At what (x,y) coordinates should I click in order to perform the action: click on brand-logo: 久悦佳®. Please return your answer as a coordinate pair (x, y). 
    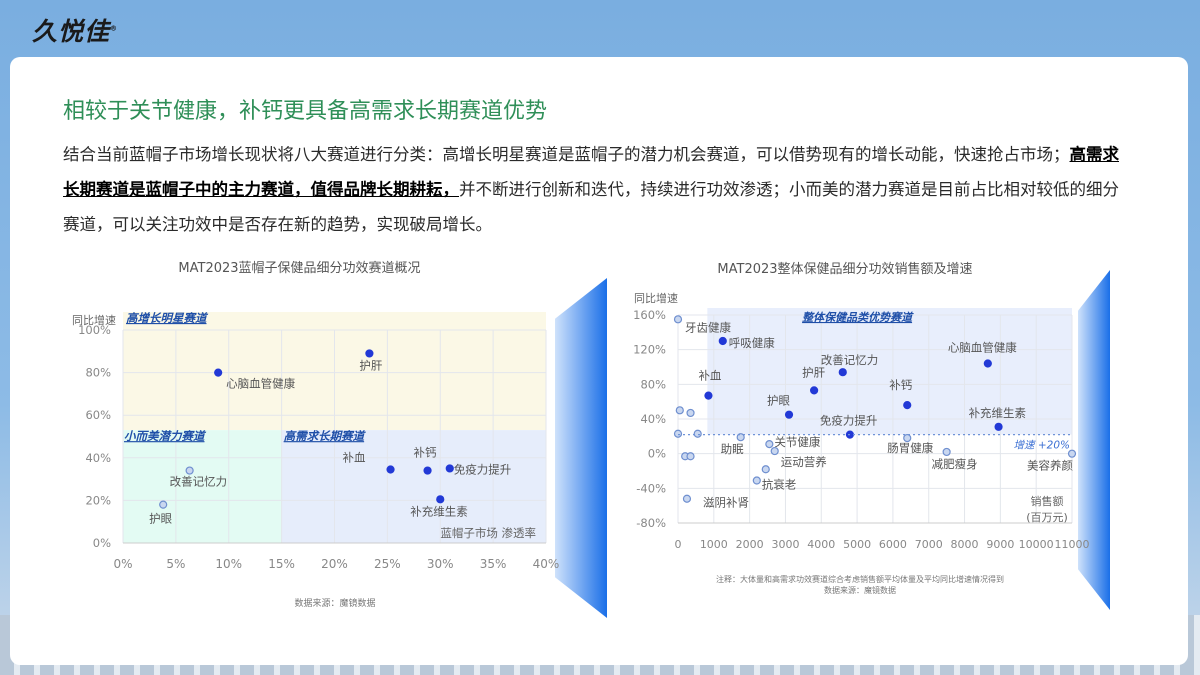
    Looking at the image, I should click on (75, 31).